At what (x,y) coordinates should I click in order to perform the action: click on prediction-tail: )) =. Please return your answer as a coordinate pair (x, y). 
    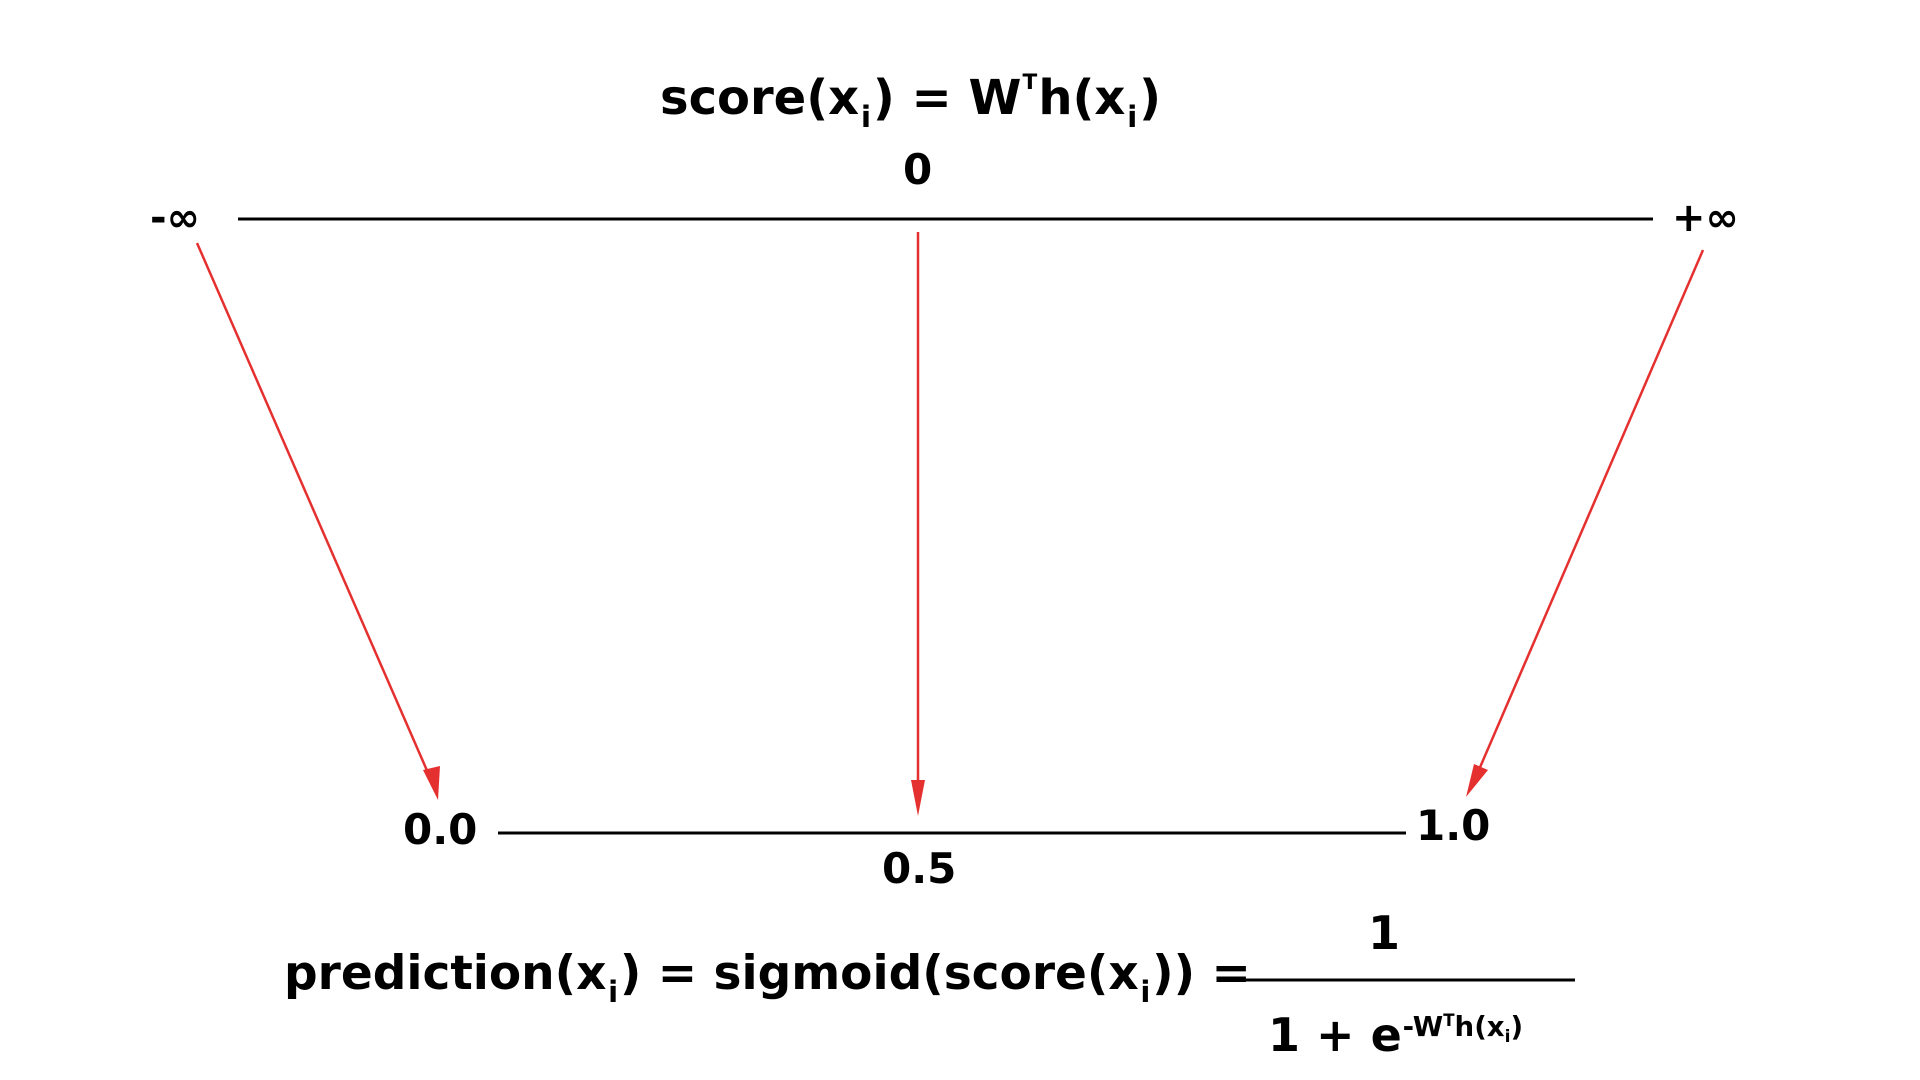
    Looking at the image, I should click on (1201, 973).